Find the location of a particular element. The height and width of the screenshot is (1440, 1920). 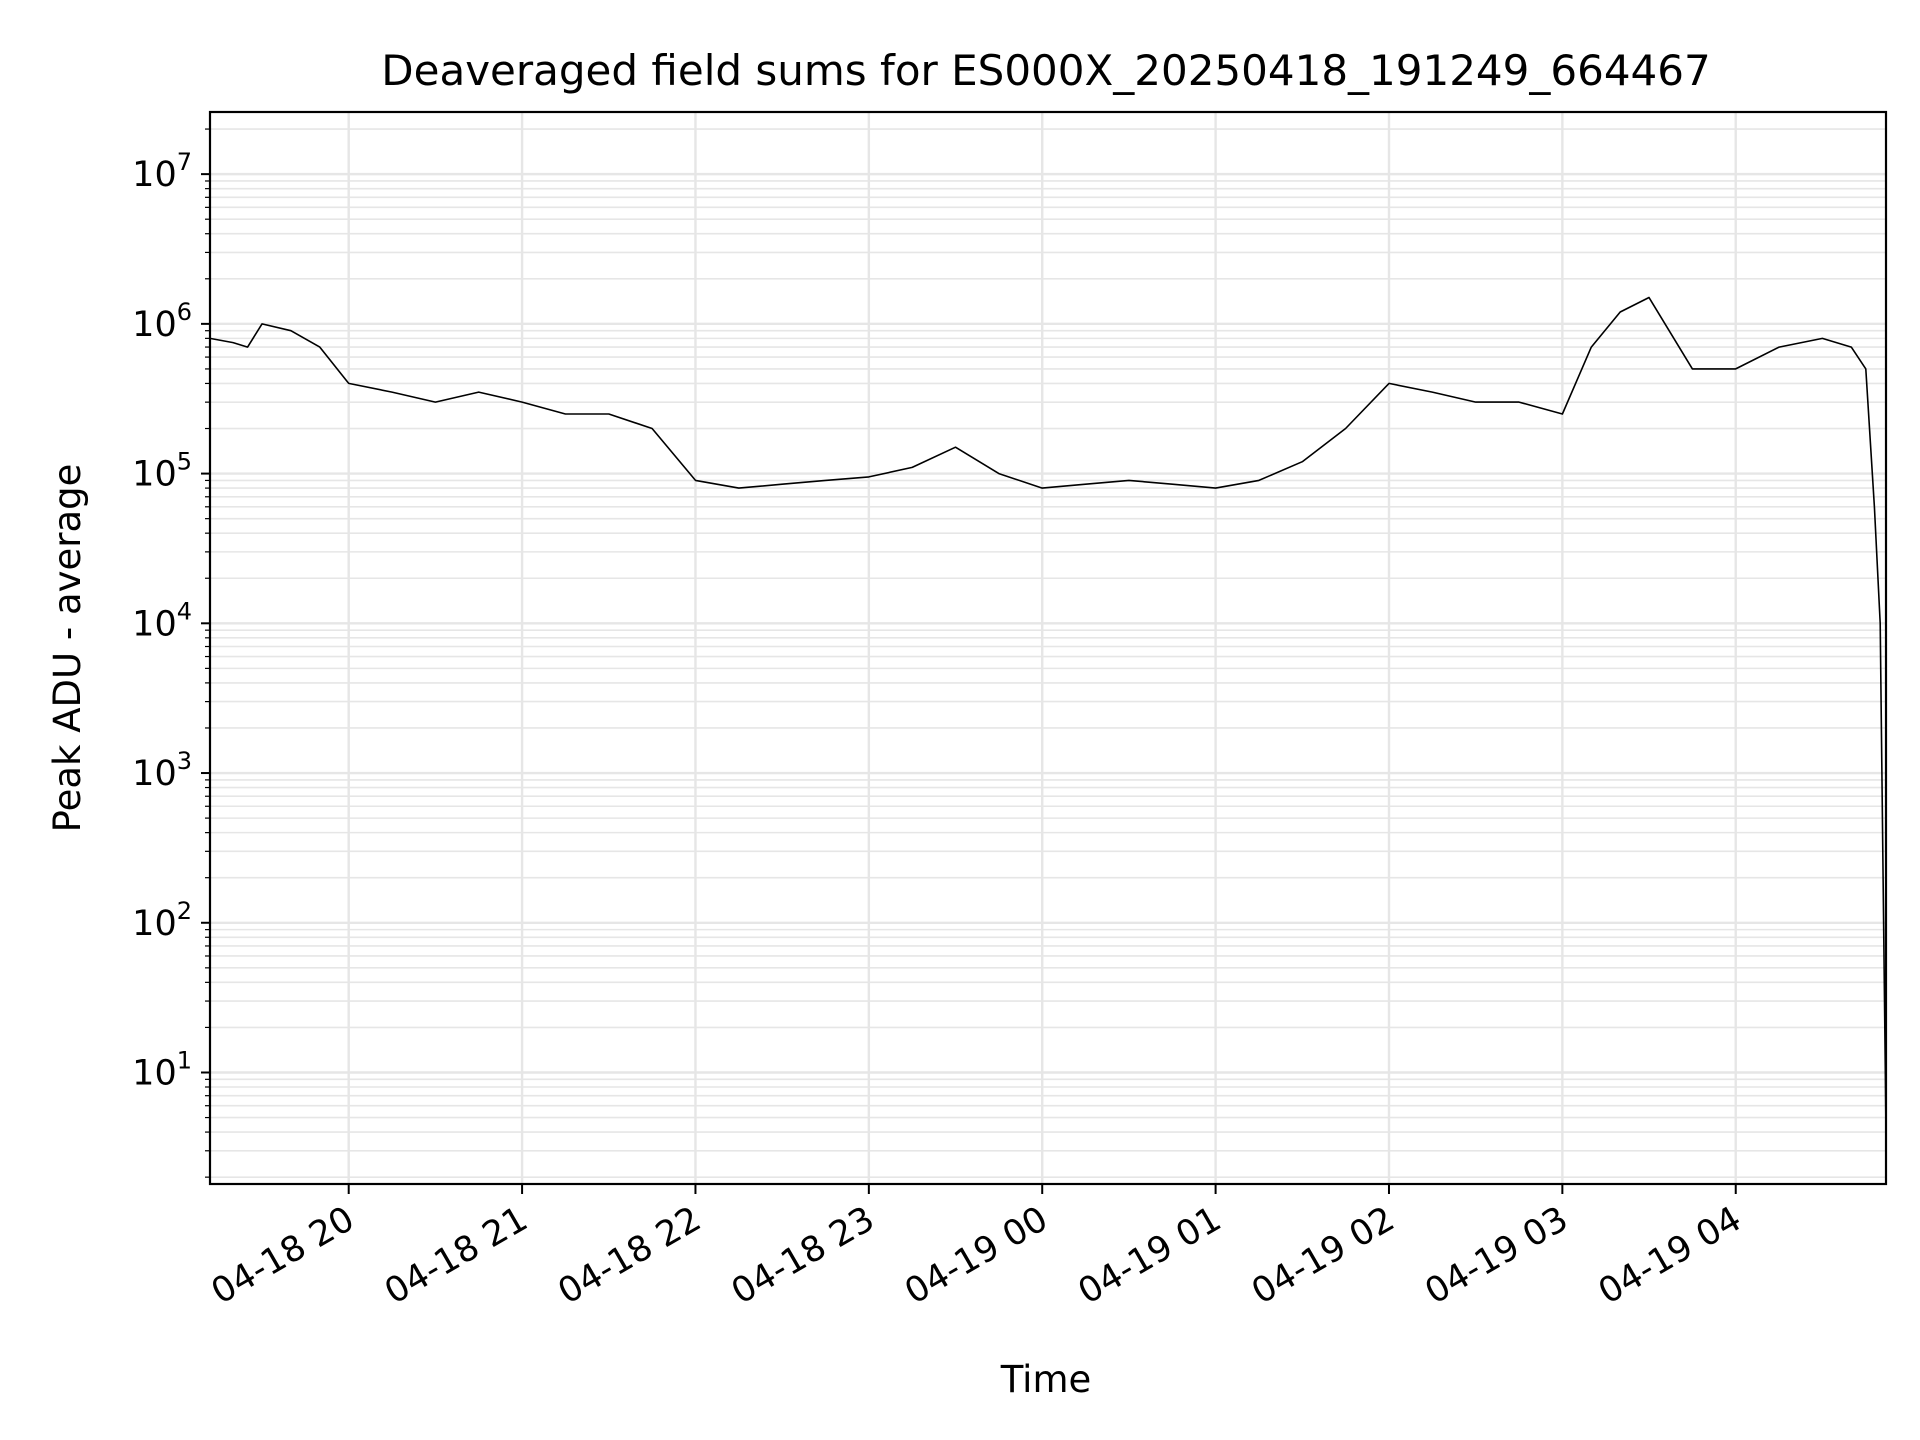

y-tick-label: 10⁴ is located at coordinates (162, 620).